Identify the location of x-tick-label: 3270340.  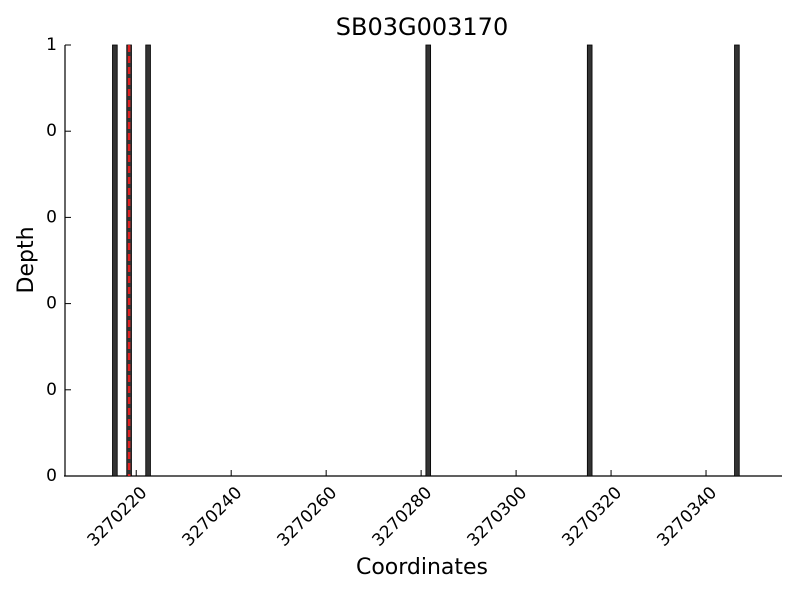
(687, 517).